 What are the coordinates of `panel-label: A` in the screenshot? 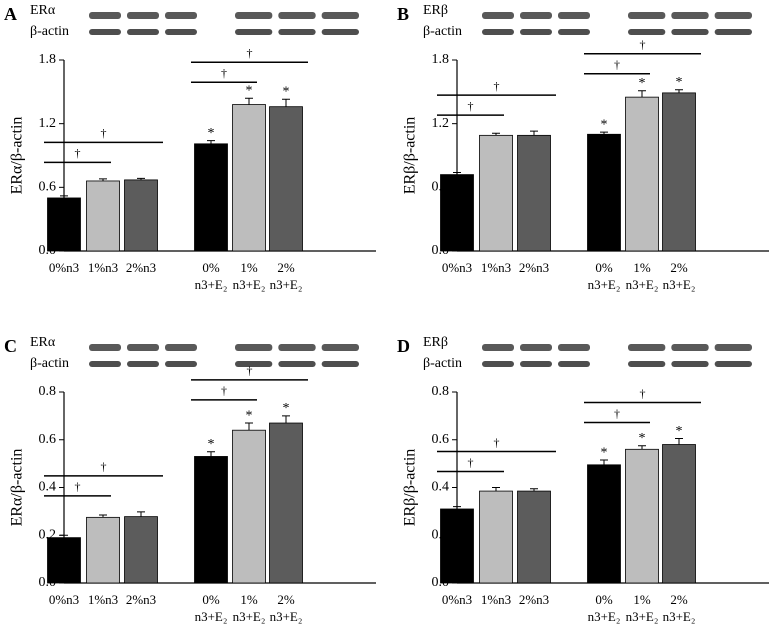 It's located at (10, 14).